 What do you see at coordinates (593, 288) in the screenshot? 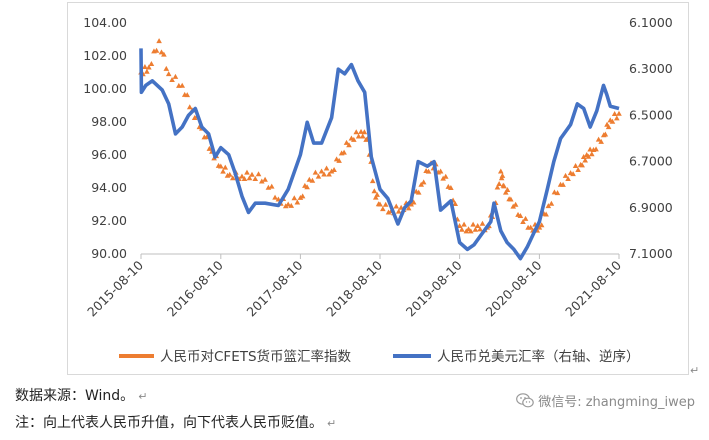
I see `x-tick-label: 2021-08-10` at bounding box center [593, 288].